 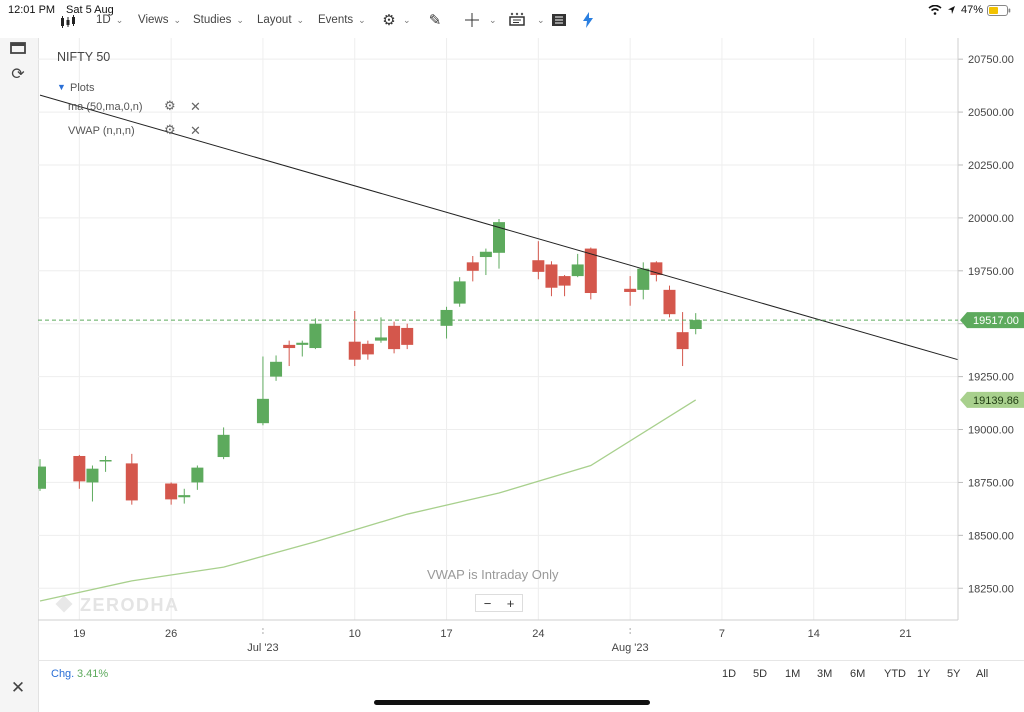 What do you see at coordinates (793, 674) in the screenshot?
I see `range-1m-button: 1M` at bounding box center [793, 674].